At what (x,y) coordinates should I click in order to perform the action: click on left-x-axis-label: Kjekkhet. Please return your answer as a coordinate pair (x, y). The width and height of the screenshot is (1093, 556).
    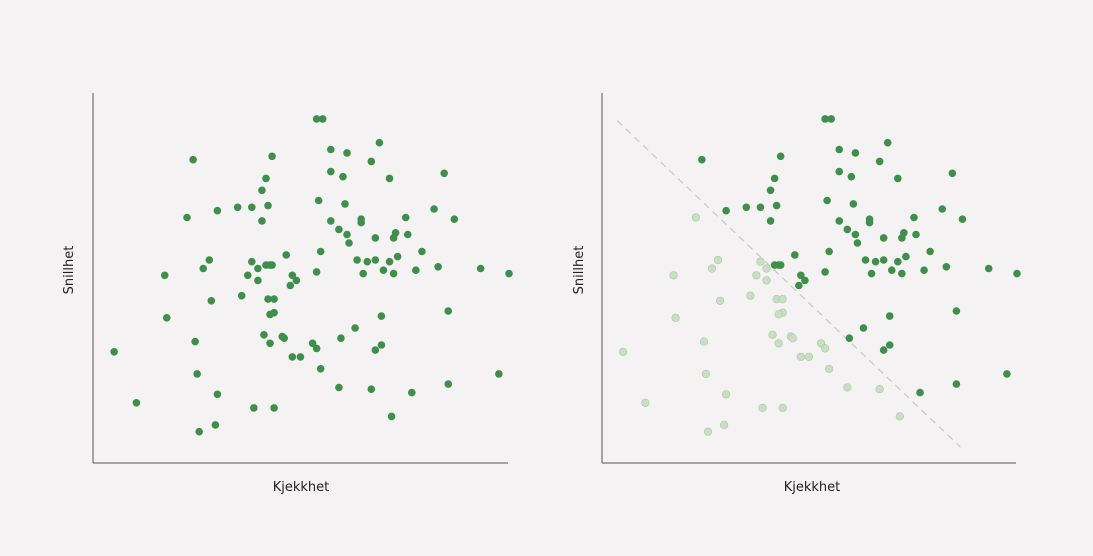
    Looking at the image, I should click on (301, 487).